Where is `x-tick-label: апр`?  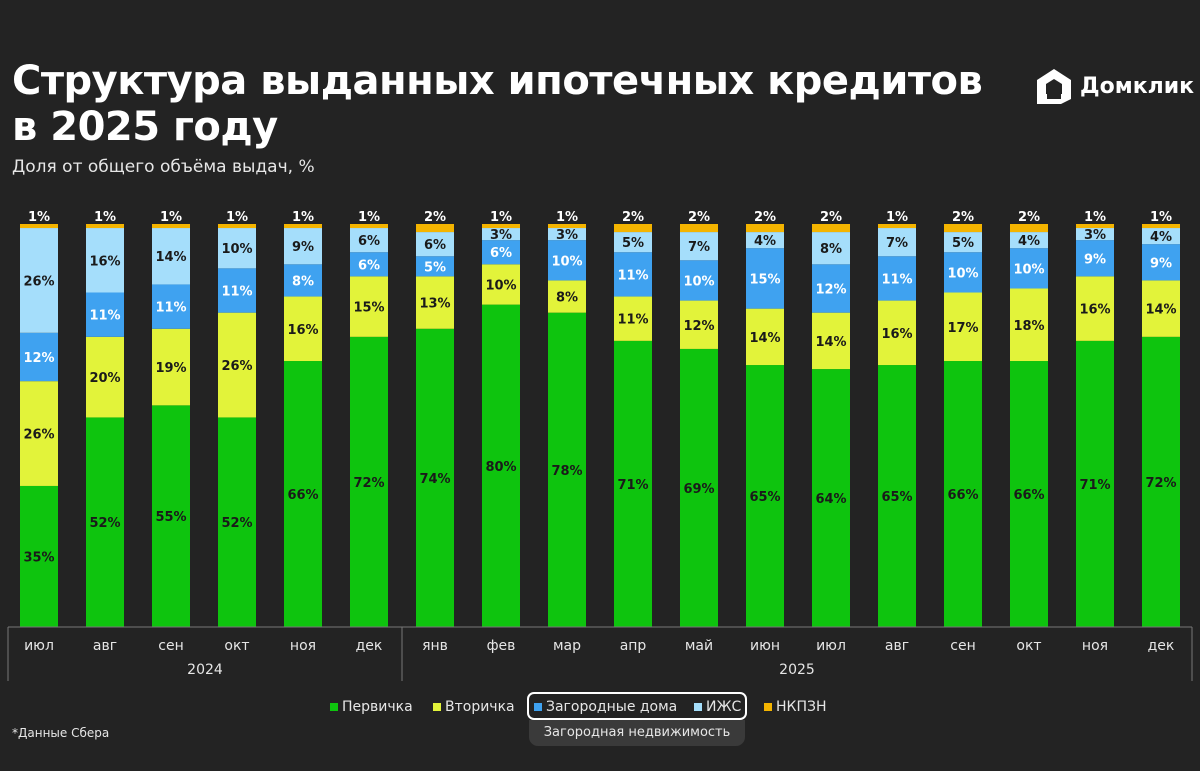 x-tick-label: апр is located at coordinates (633, 646).